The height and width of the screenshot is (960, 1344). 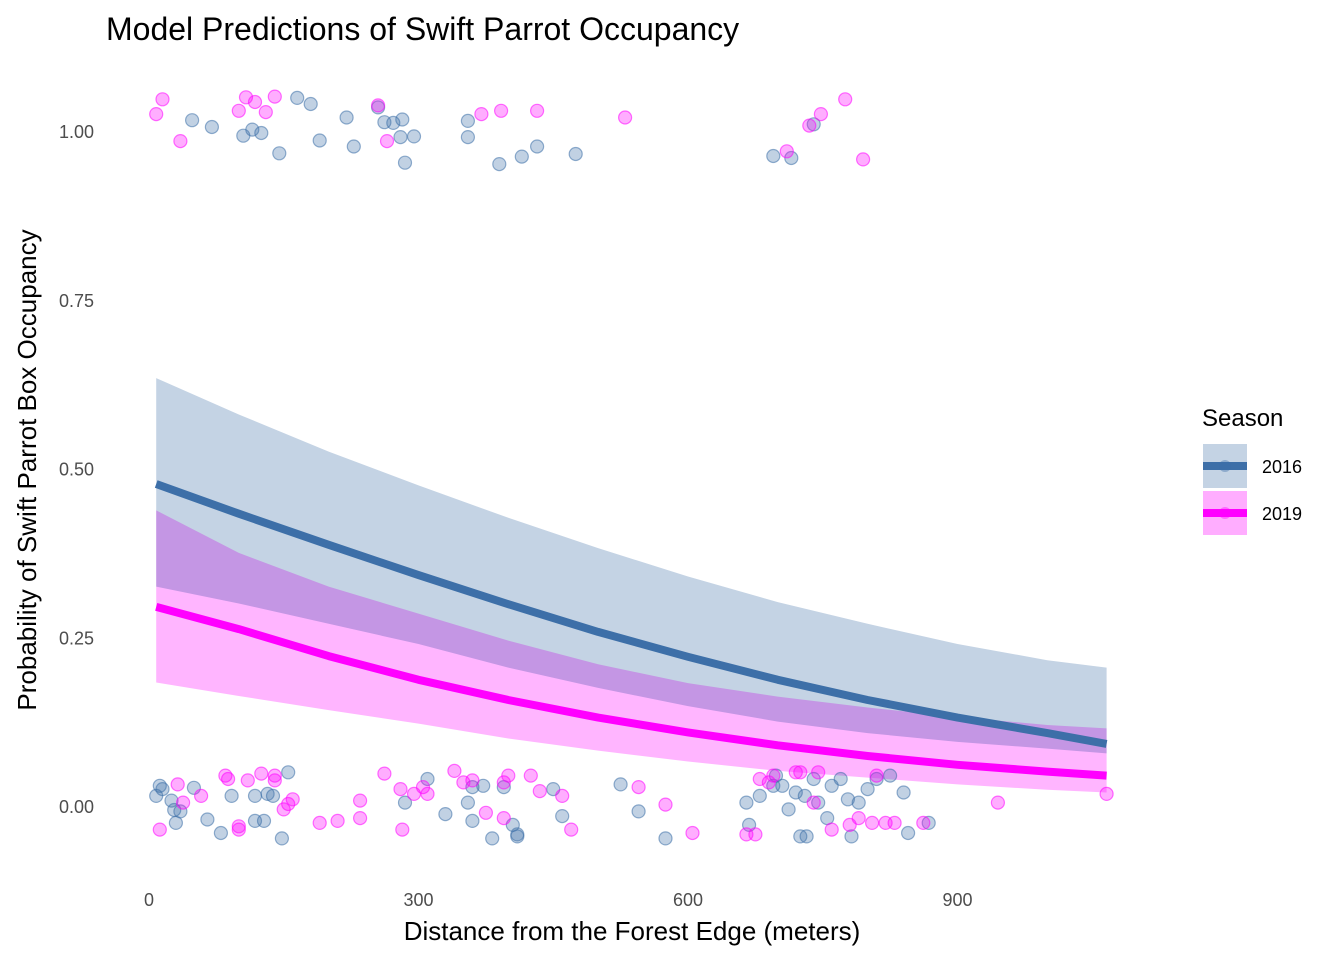 What do you see at coordinates (1252, 513) in the screenshot?
I see `legend-item-2019: 2019` at bounding box center [1252, 513].